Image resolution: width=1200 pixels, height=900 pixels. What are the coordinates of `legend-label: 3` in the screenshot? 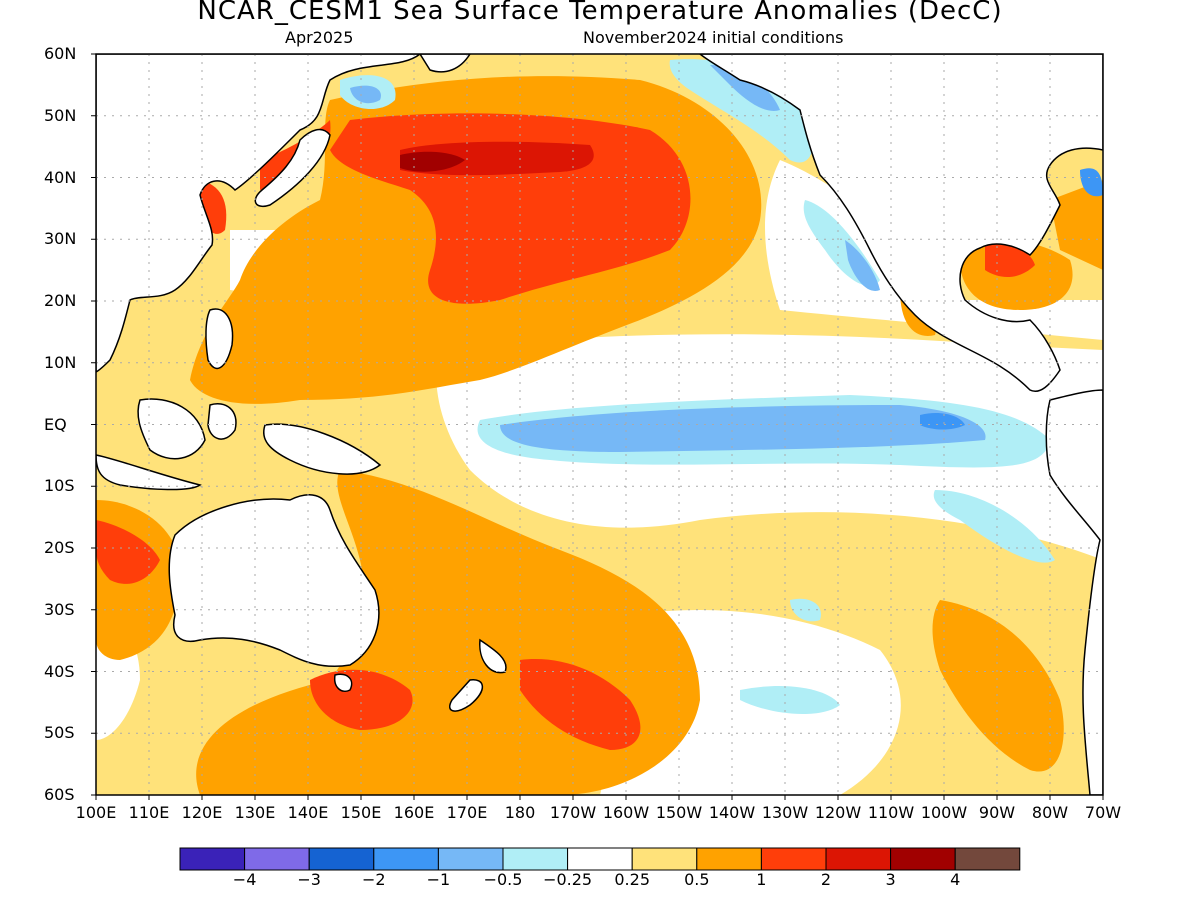 It's located at (890, 879).